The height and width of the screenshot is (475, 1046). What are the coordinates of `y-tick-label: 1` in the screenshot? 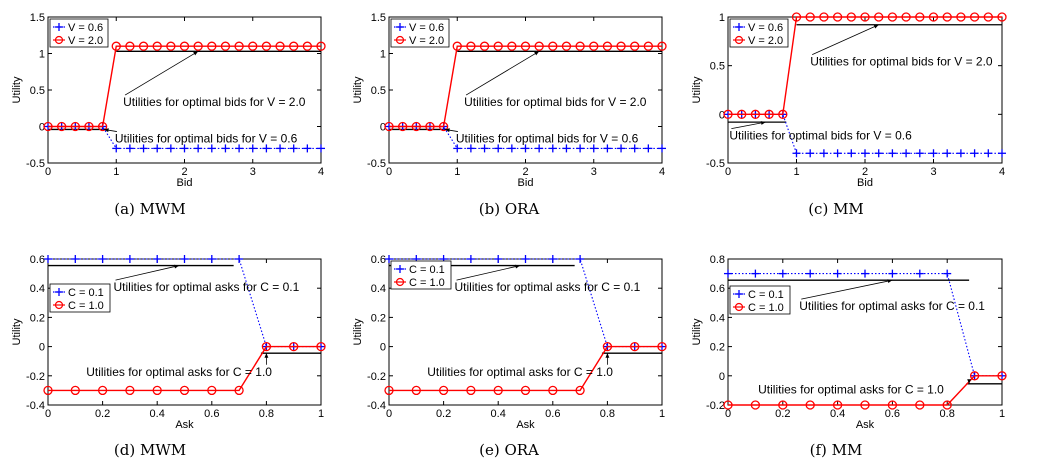 It's located at (383, 55).